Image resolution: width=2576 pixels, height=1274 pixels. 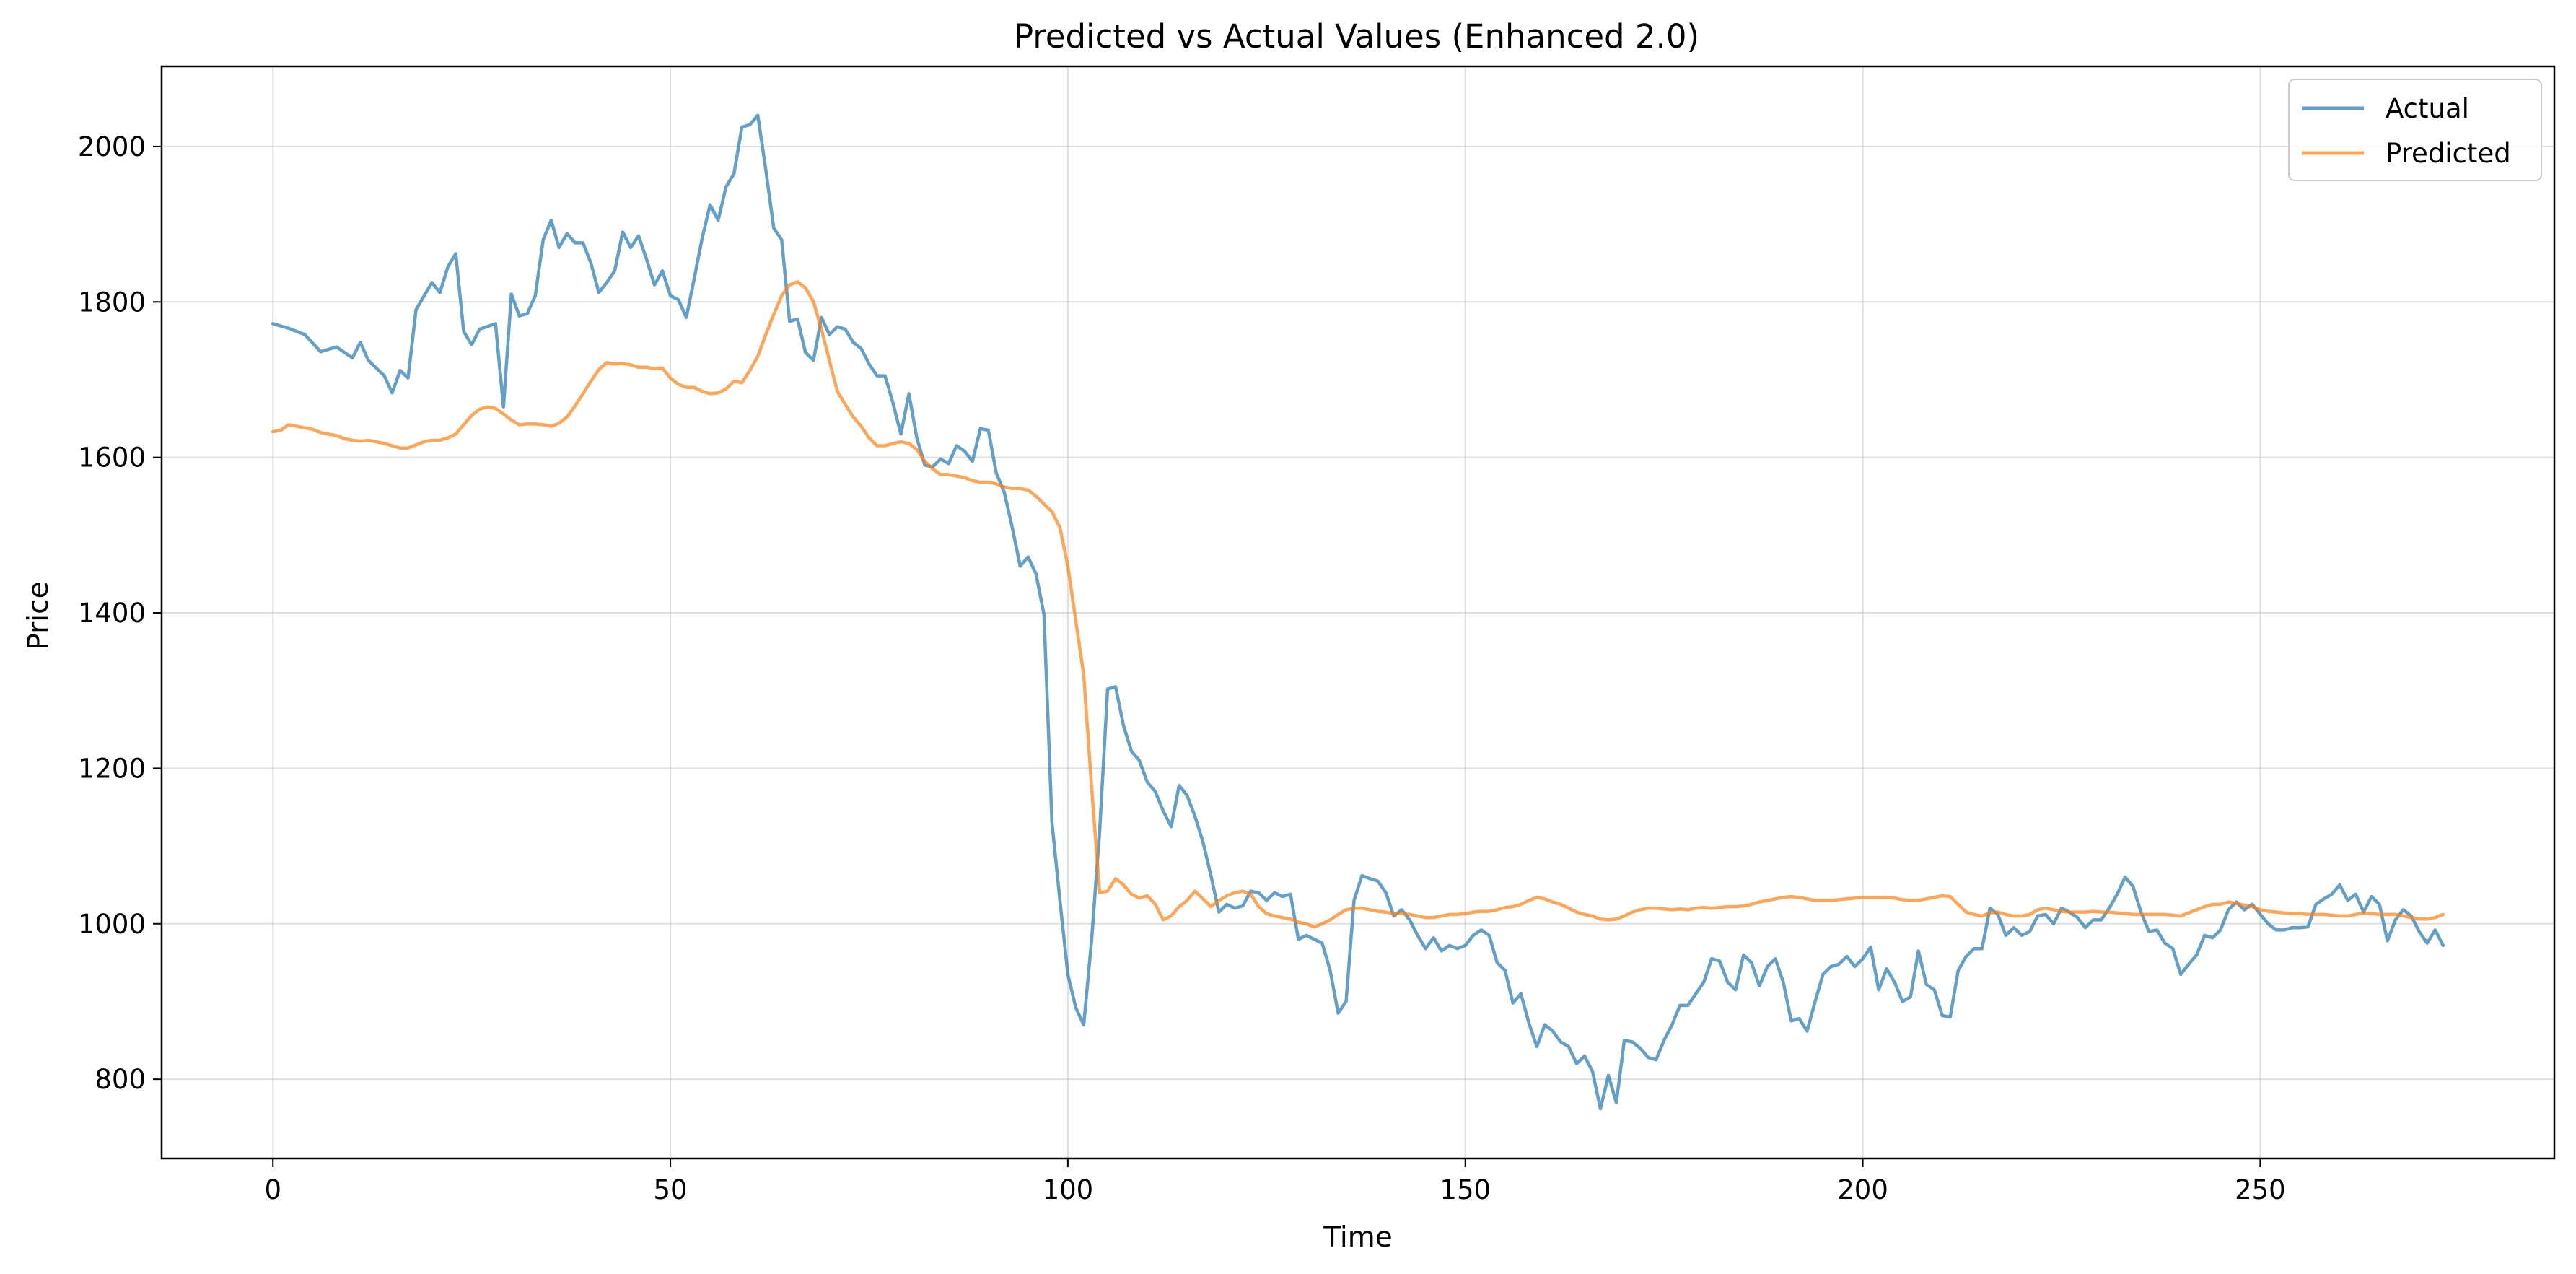 I want to click on x-tick-label: 100, so click(x=1068, y=1189).